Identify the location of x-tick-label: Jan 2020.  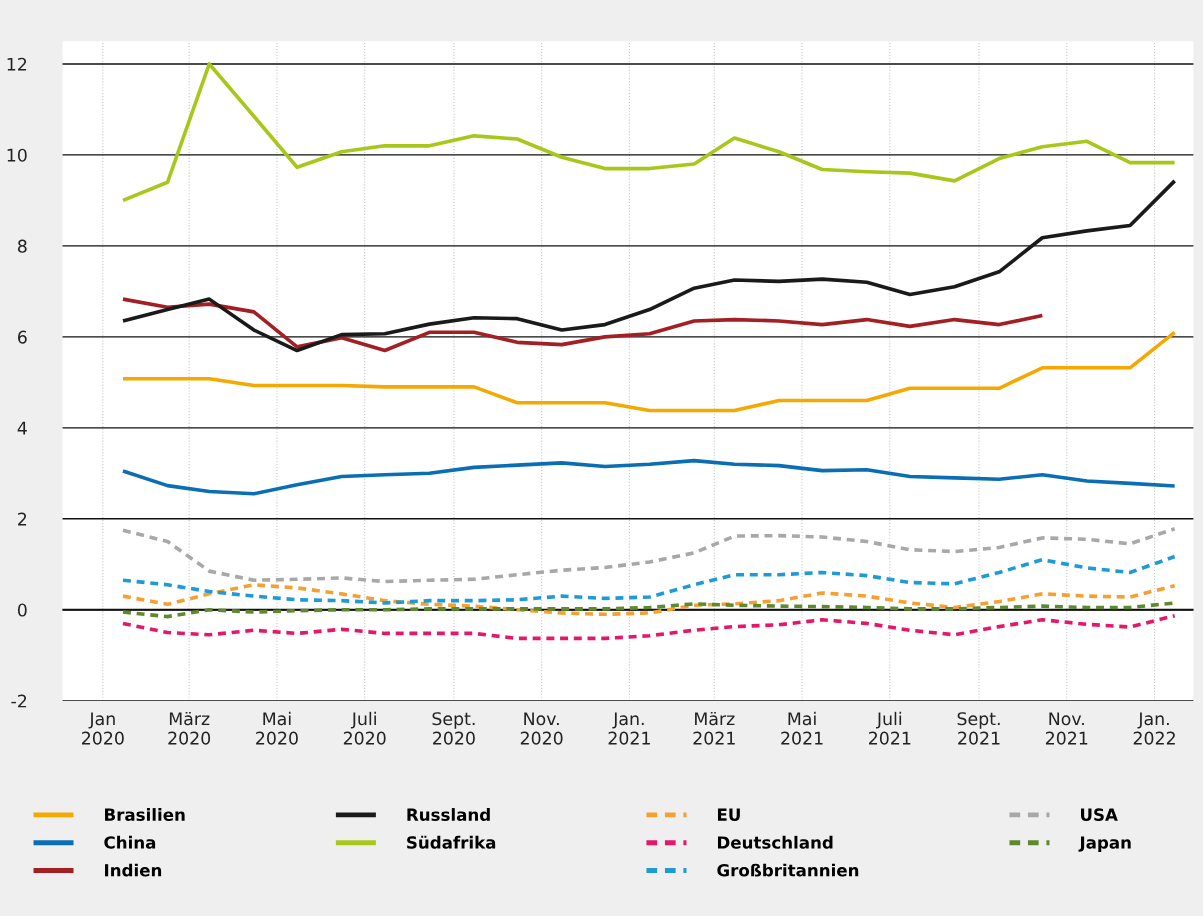
(103, 728).